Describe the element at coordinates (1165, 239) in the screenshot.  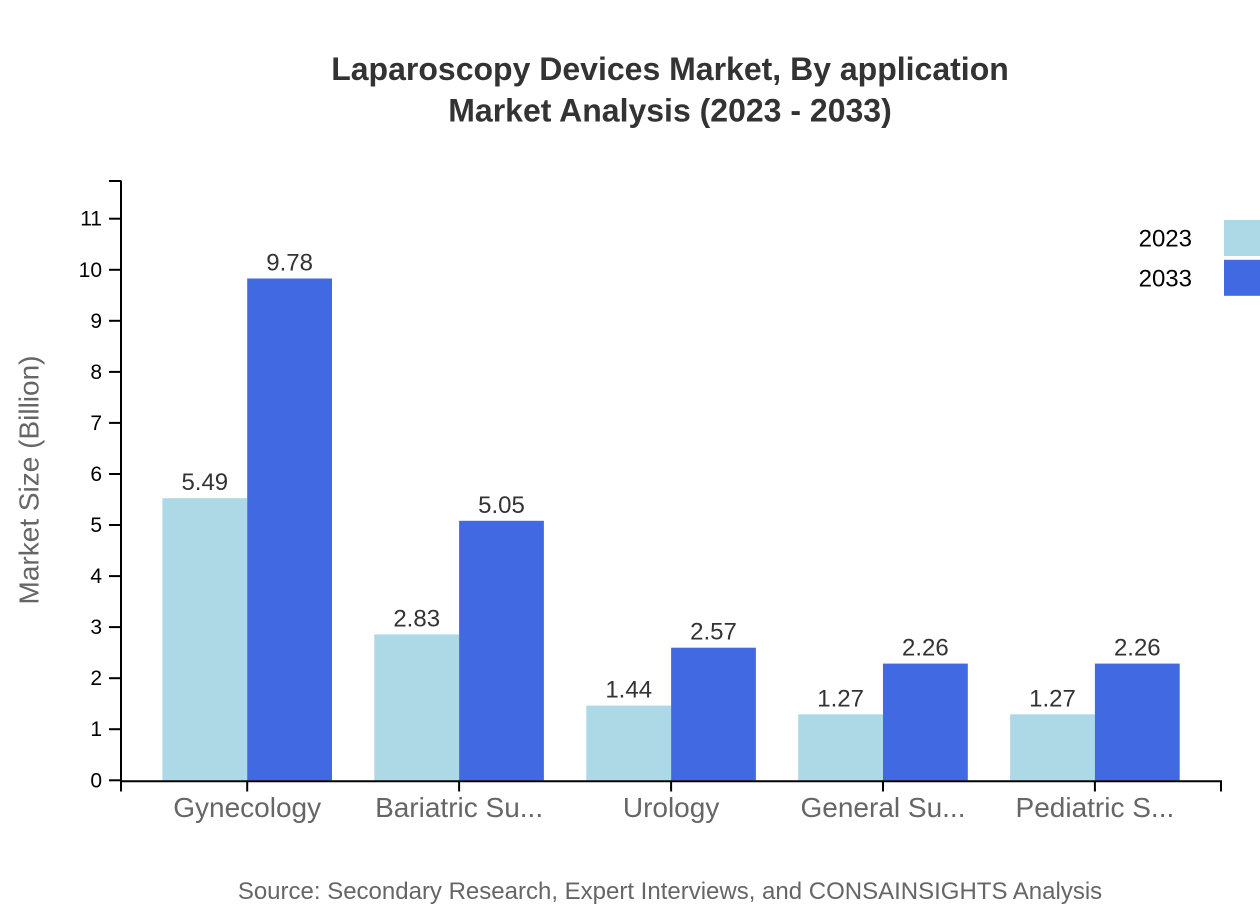
I see `svg-text: 2023` at that location.